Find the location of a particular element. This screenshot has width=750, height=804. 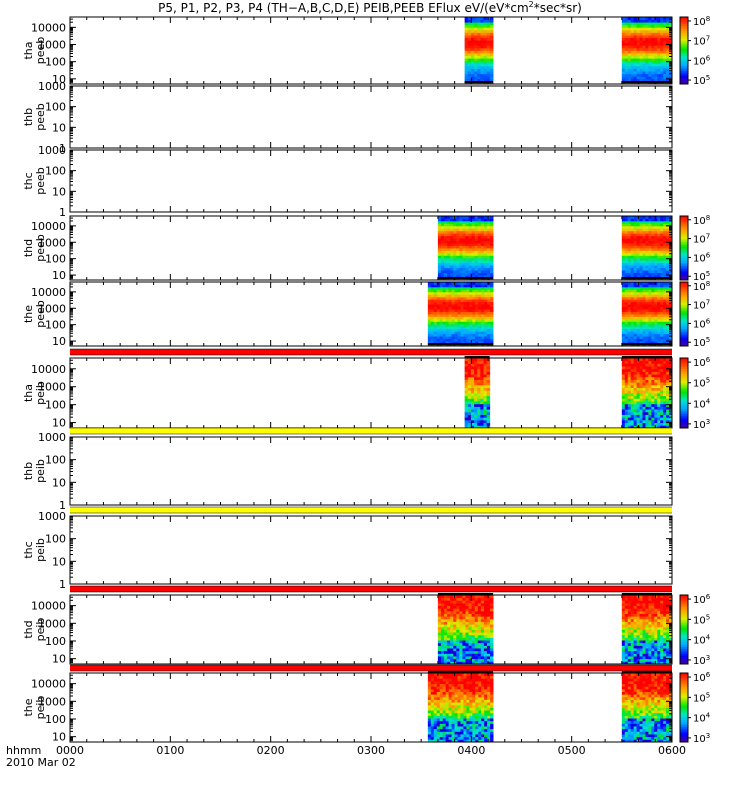

ytick-label-tha-peeb-10000: 10000 is located at coordinates (48, 27).